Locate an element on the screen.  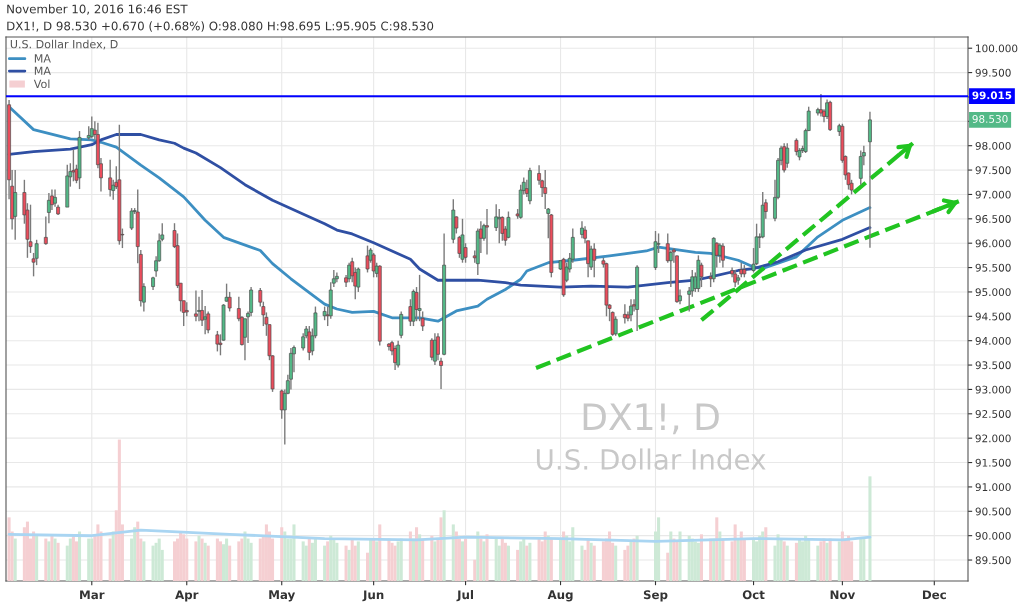
y-tick-label: 93.500 is located at coordinates (993, 365).